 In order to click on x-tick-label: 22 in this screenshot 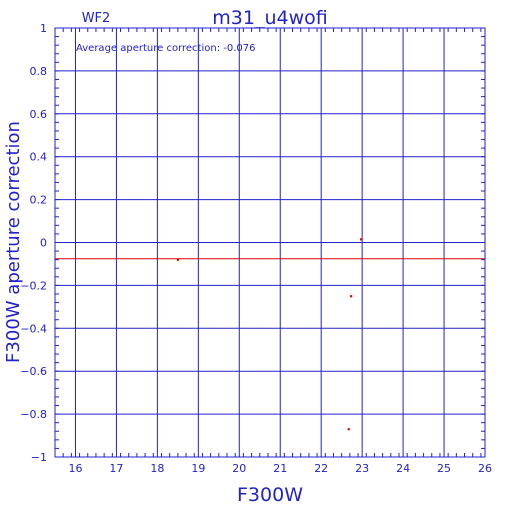, I will do `click(321, 468)`.